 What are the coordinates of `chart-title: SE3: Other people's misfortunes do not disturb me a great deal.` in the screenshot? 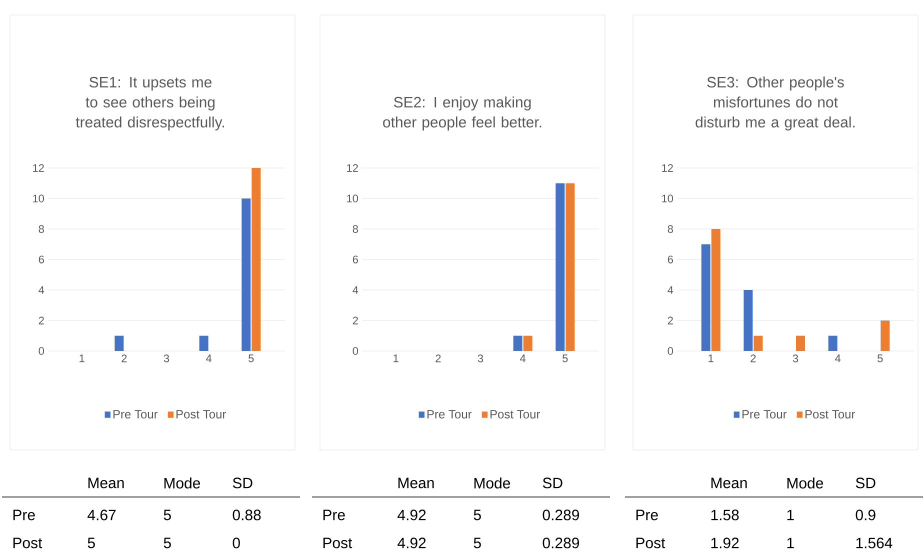 It's located at (775, 103).